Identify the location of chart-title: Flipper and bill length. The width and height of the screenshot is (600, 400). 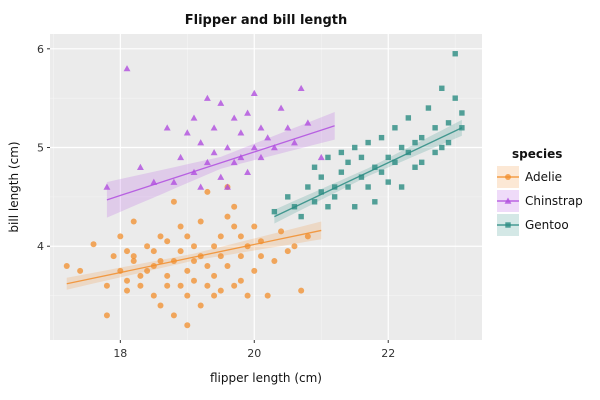
(266, 20).